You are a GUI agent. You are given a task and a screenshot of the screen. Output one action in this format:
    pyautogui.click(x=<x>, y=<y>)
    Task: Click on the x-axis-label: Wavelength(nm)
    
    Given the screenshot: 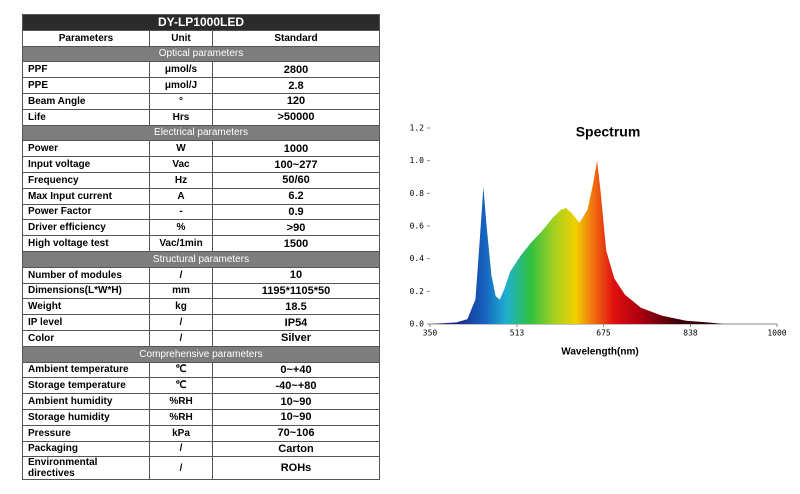 What is the action you would take?
    pyautogui.click(x=599, y=352)
    